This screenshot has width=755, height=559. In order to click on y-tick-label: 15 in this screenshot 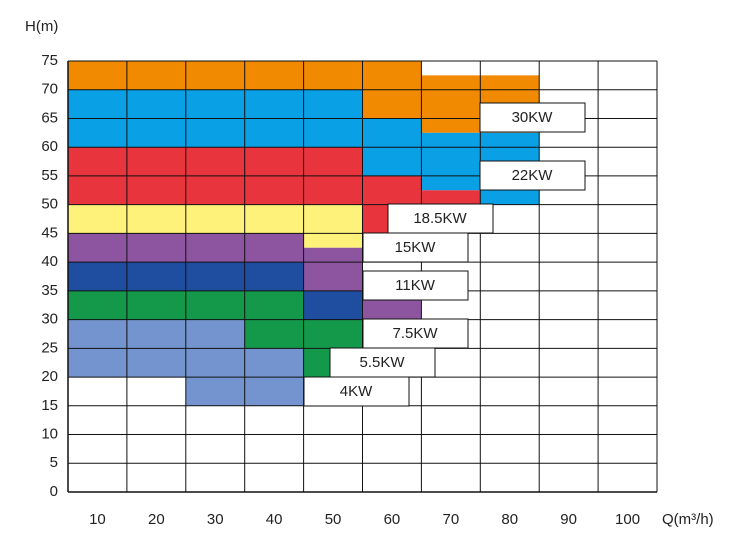, I will do `click(49, 405)`.